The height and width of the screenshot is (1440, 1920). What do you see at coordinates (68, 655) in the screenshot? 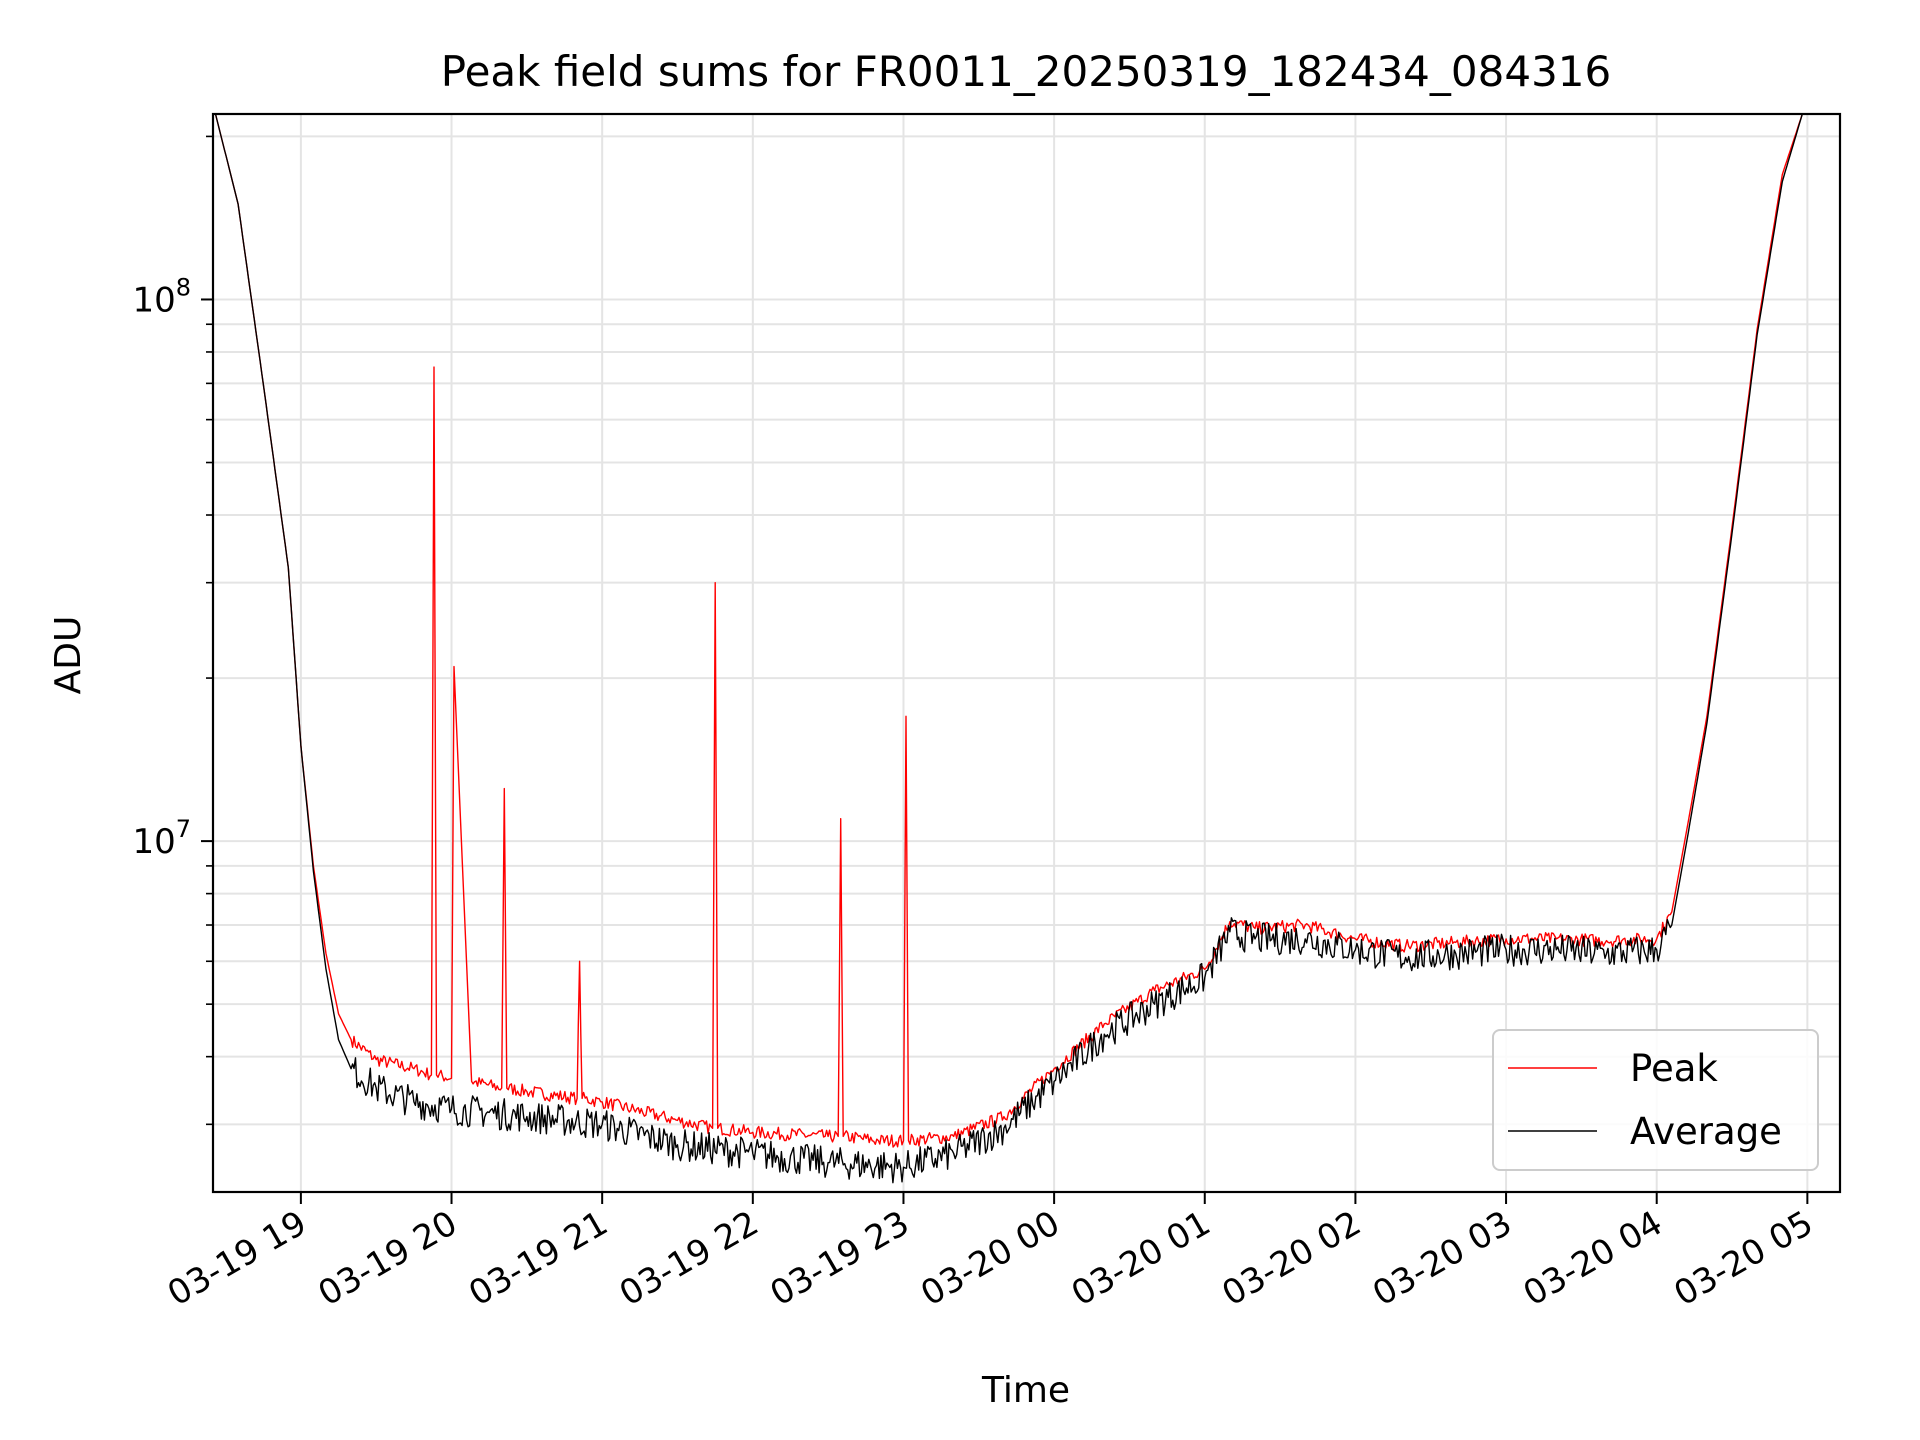
I see `y-axis-label: ADU` at bounding box center [68, 655].